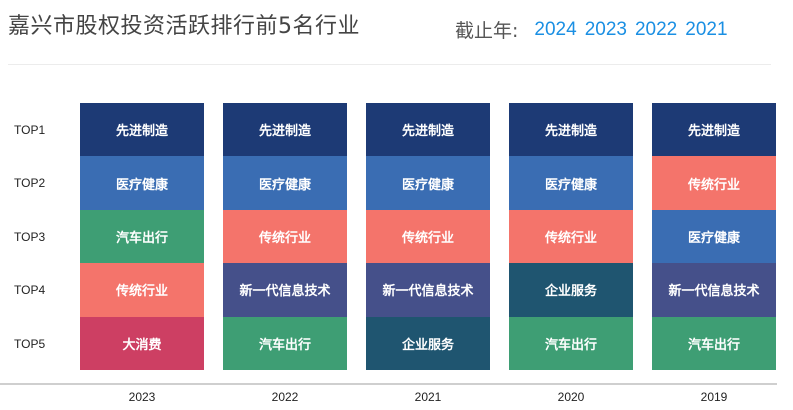 The image size is (793, 410). Describe the element at coordinates (605, 29) in the screenshot. I see `year-option-2023: 2023` at that location.